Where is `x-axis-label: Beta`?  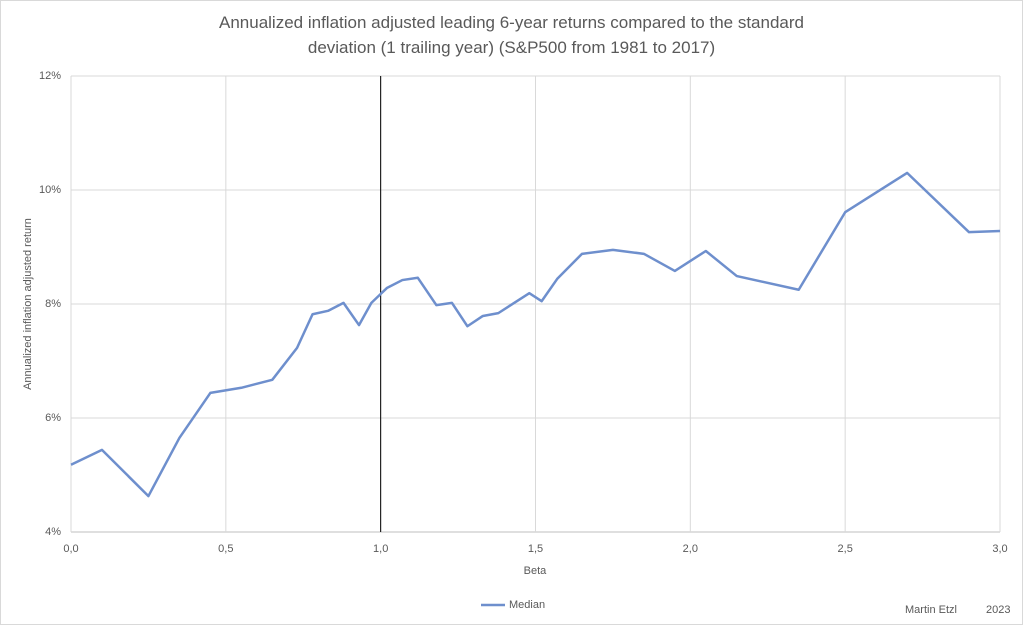 x-axis-label: Beta is located at coordinates (536, 571).